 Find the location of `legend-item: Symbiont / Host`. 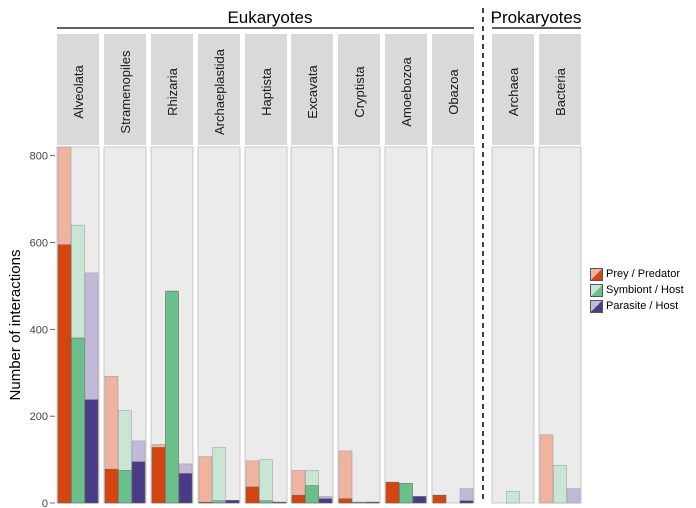

legend-item: Symbiont / Host is located at coordinates (637, 290).